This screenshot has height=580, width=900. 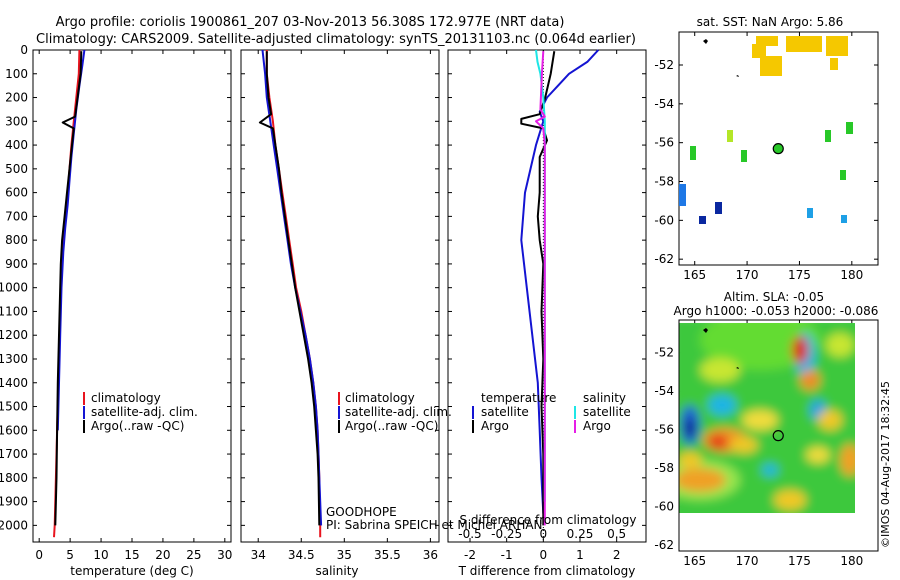 What do you see at coordinates (767, 418) in the screenshot?
I see `sla-field` at bounding box center [767, 418].